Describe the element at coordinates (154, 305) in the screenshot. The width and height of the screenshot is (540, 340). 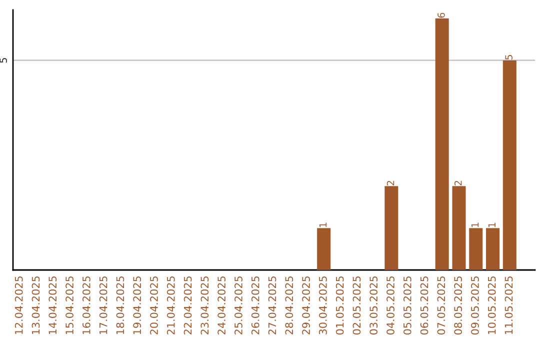
I see `x-tick-label: 20.04.2025` at that location.